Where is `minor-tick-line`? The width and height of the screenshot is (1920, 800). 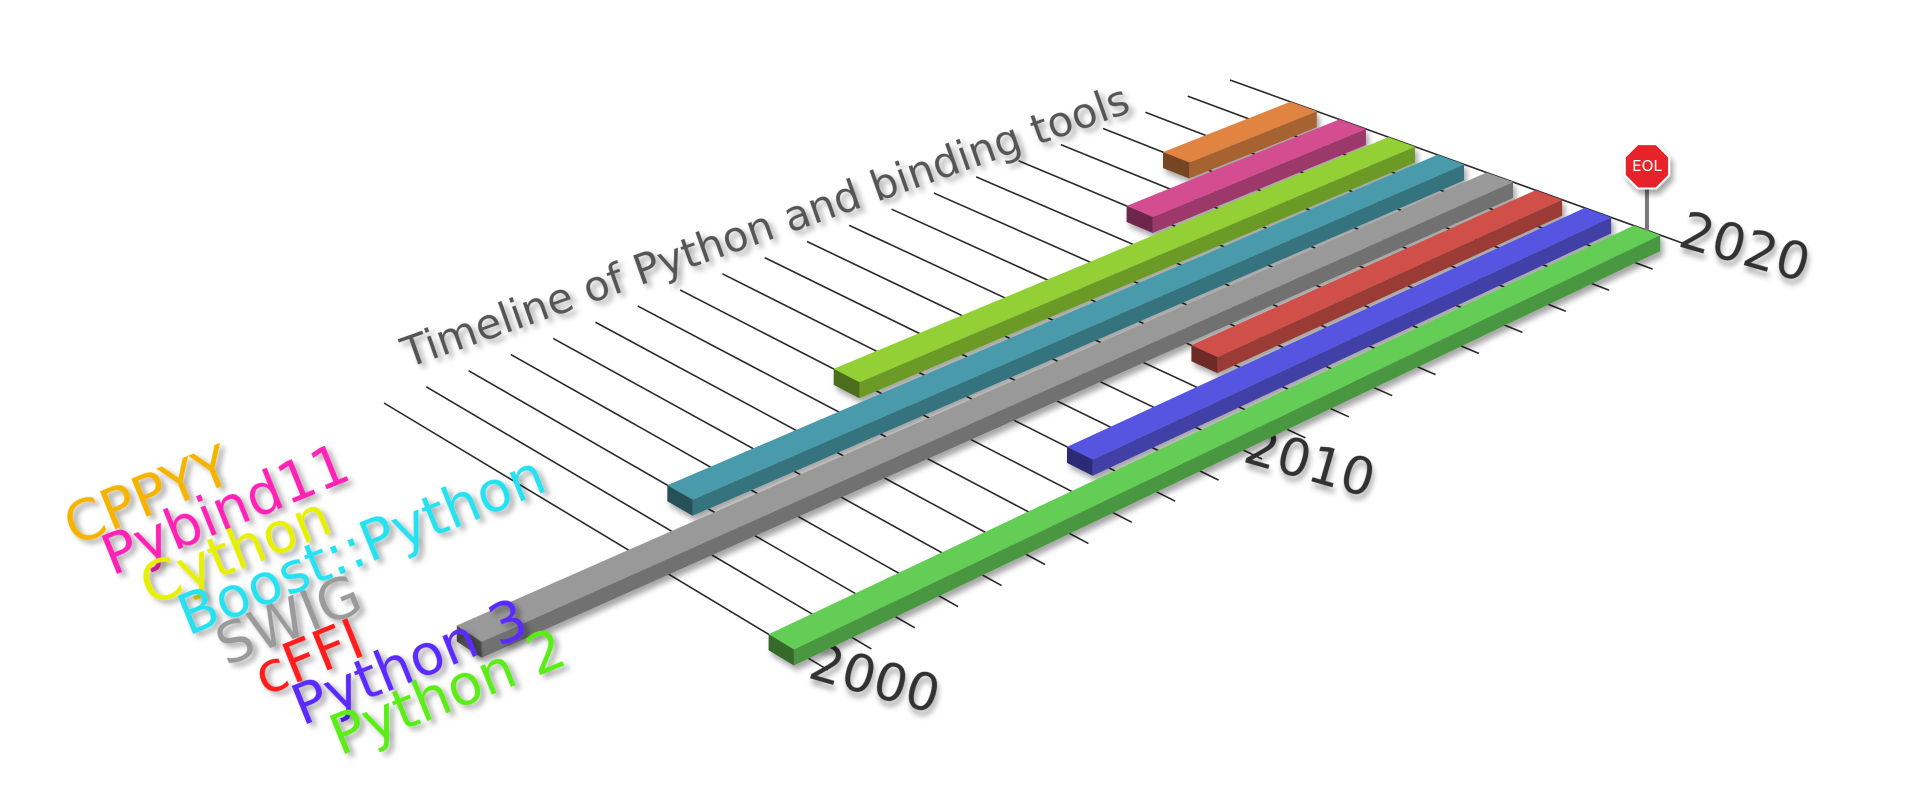 minor-tick-line is located at coordinates (648, 518).